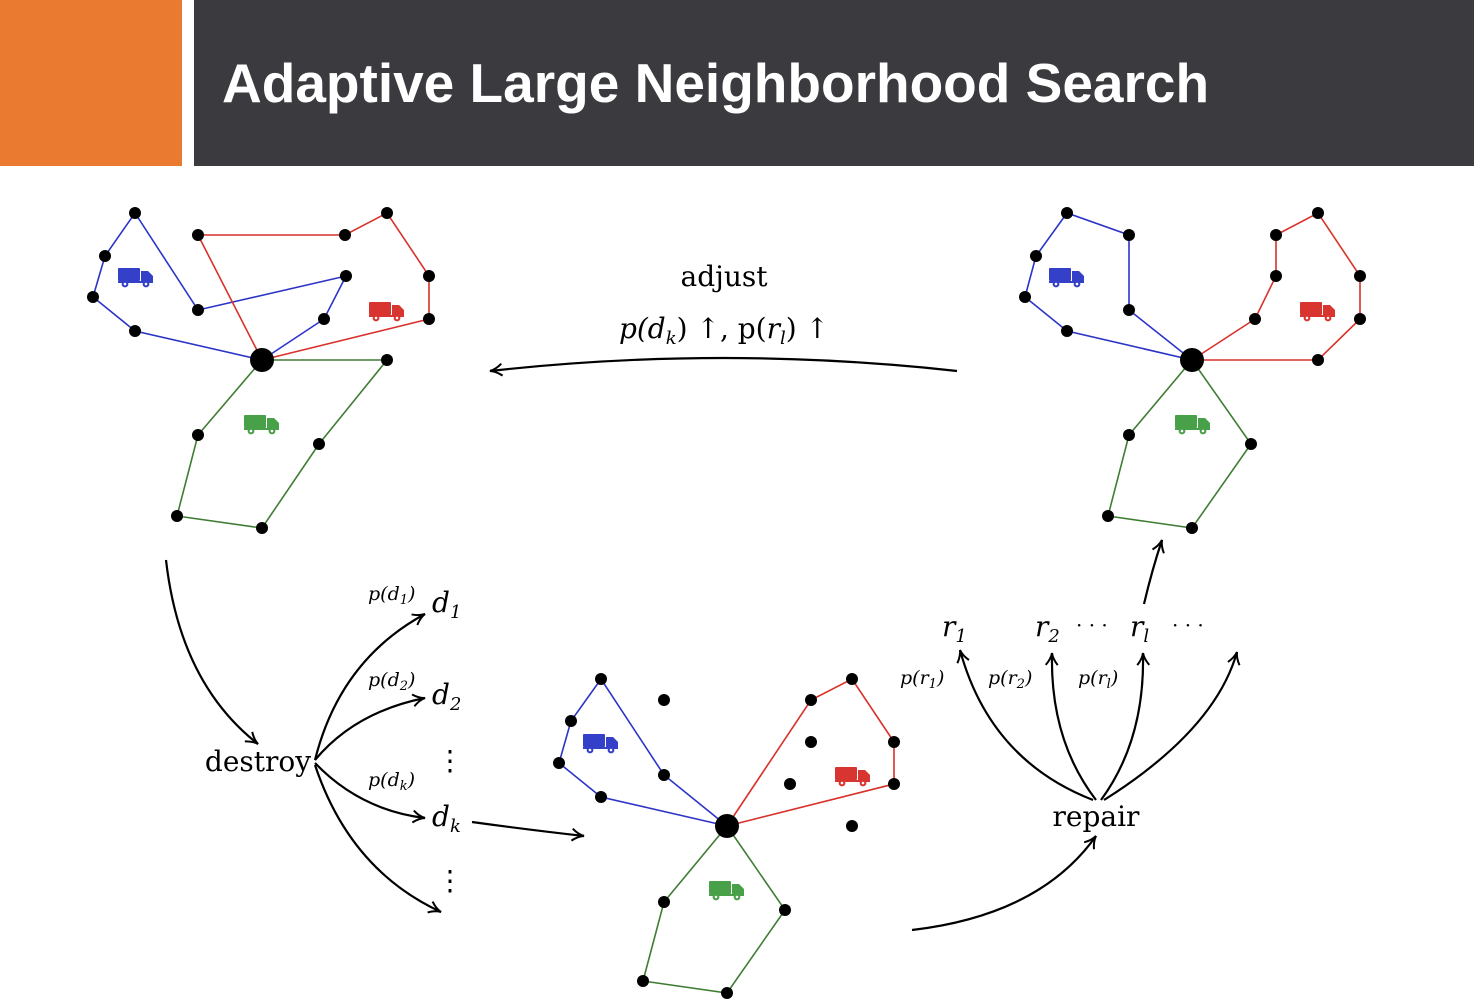 Image resolution: width=1474 pixels, height=1006 pixels. I want to click on removed-nodes, so click(758, 763).